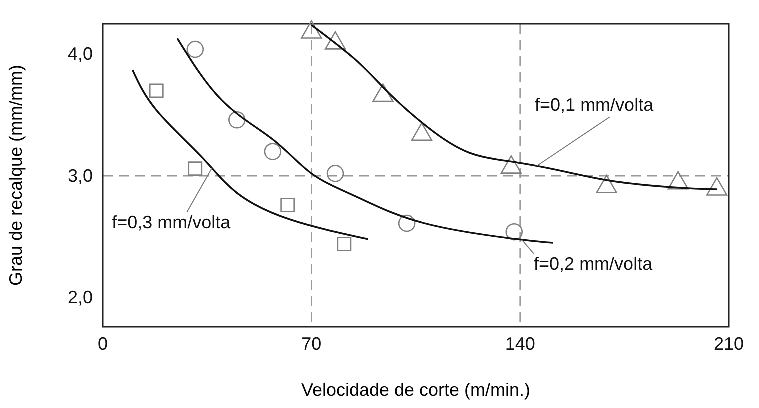 The image size is (759, 408). What do you see at coordinates (16, 175) in the screenshot?
I see `y-axis-title: Grau de recalque (mm/mm)` at bounding box center [16, 175].